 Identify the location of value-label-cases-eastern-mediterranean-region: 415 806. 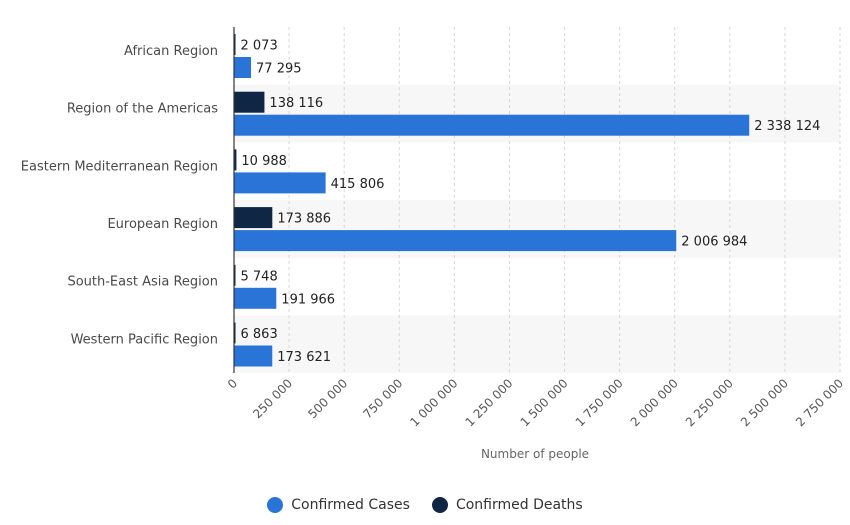
(358, 184).